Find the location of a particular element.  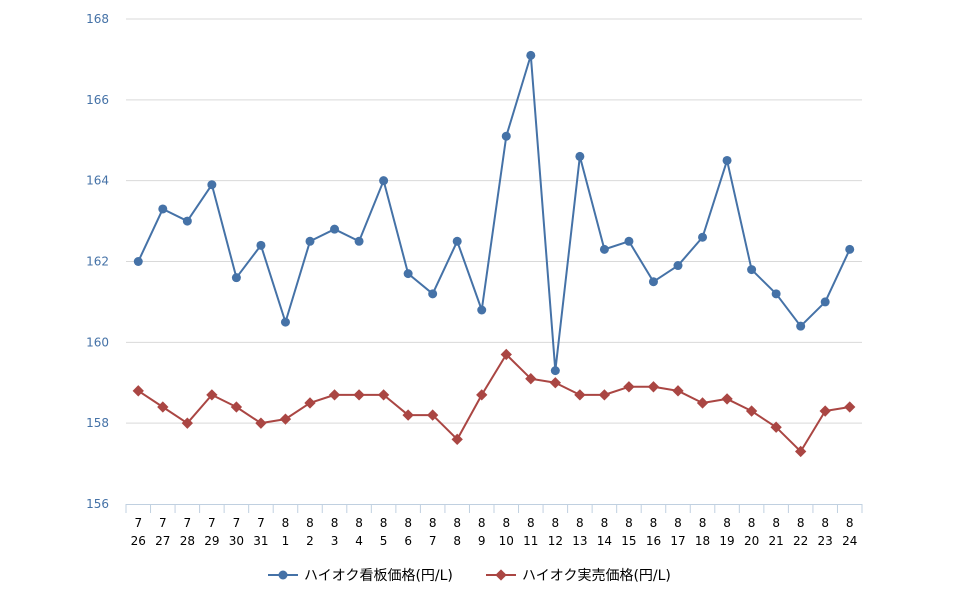

x-tick-day: 19 is located at coordinates (726, 541).